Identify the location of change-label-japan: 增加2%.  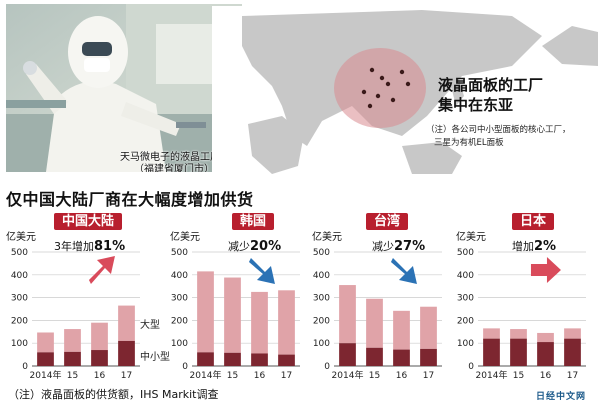
(534, 246).